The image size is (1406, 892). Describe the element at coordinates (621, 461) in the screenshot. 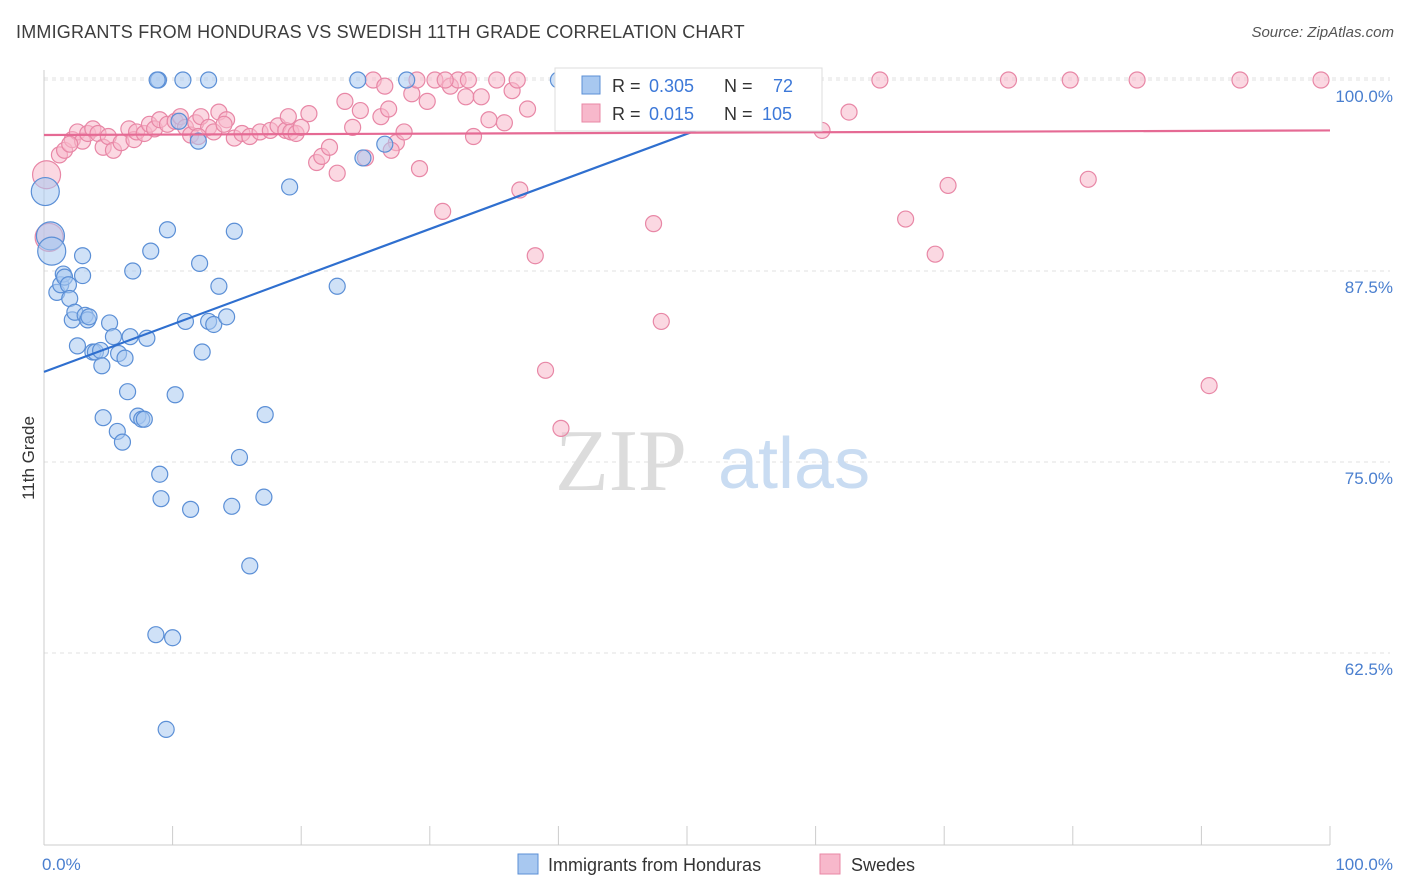

I see `watermark-zip: ZIP` at that location.